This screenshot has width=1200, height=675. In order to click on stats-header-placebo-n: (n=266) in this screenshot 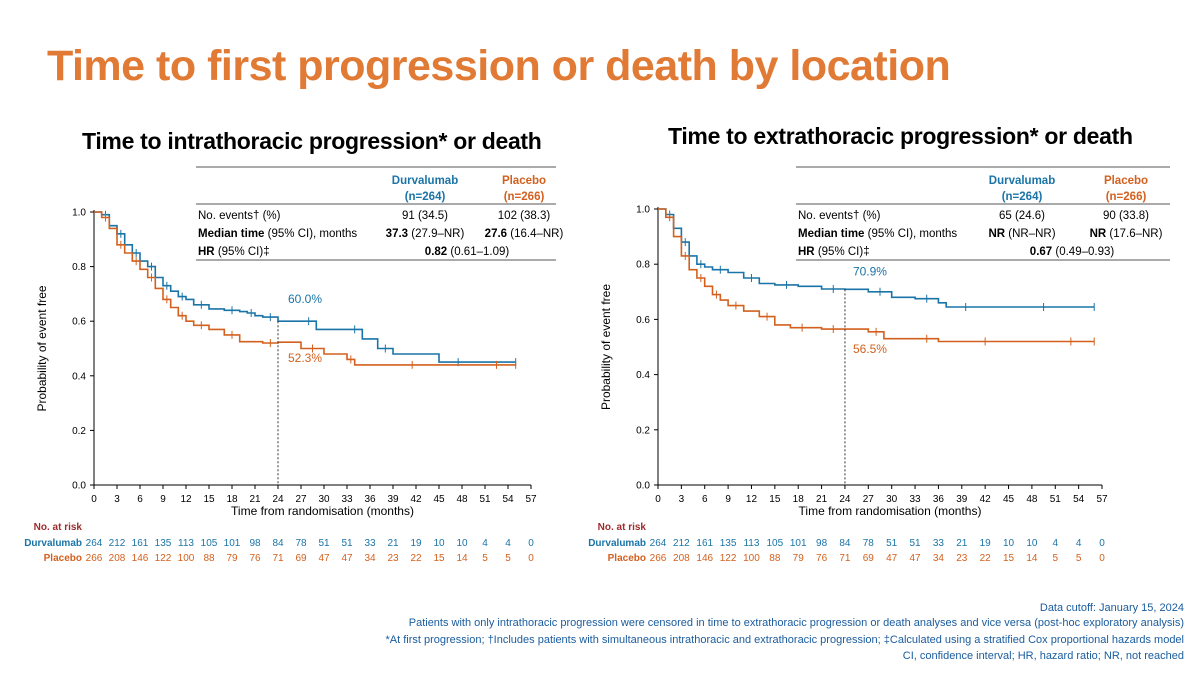, I will do `click(1126, 197)`.